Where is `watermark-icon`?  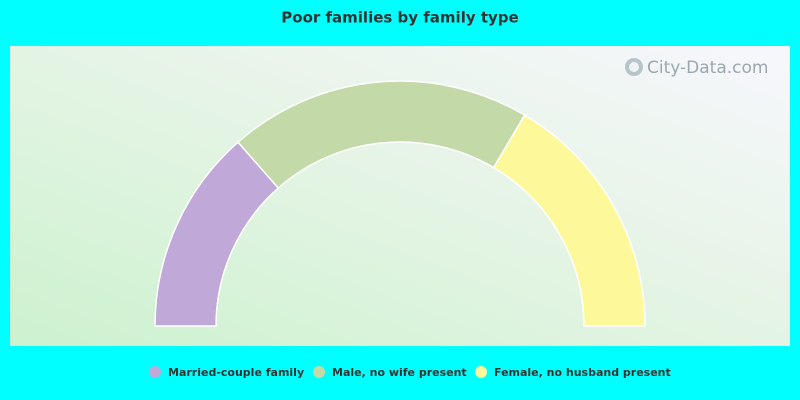 watermark-icon is located at coordinates (634, 67).